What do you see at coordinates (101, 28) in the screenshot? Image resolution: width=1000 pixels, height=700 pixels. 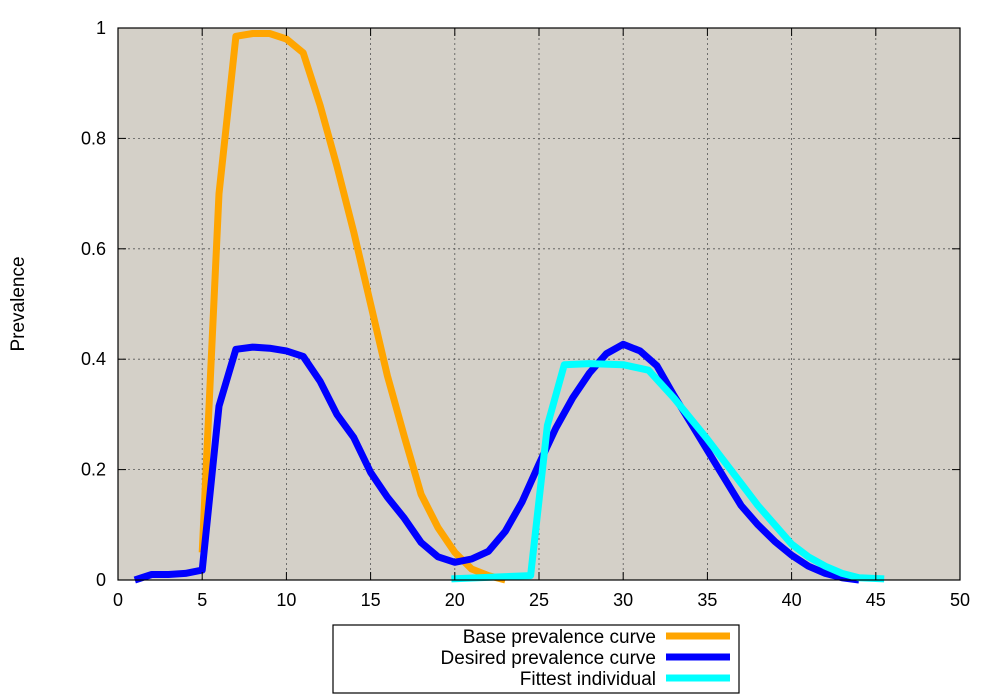 I see `y-tick-label: 1` at bounding box center [101, 28].